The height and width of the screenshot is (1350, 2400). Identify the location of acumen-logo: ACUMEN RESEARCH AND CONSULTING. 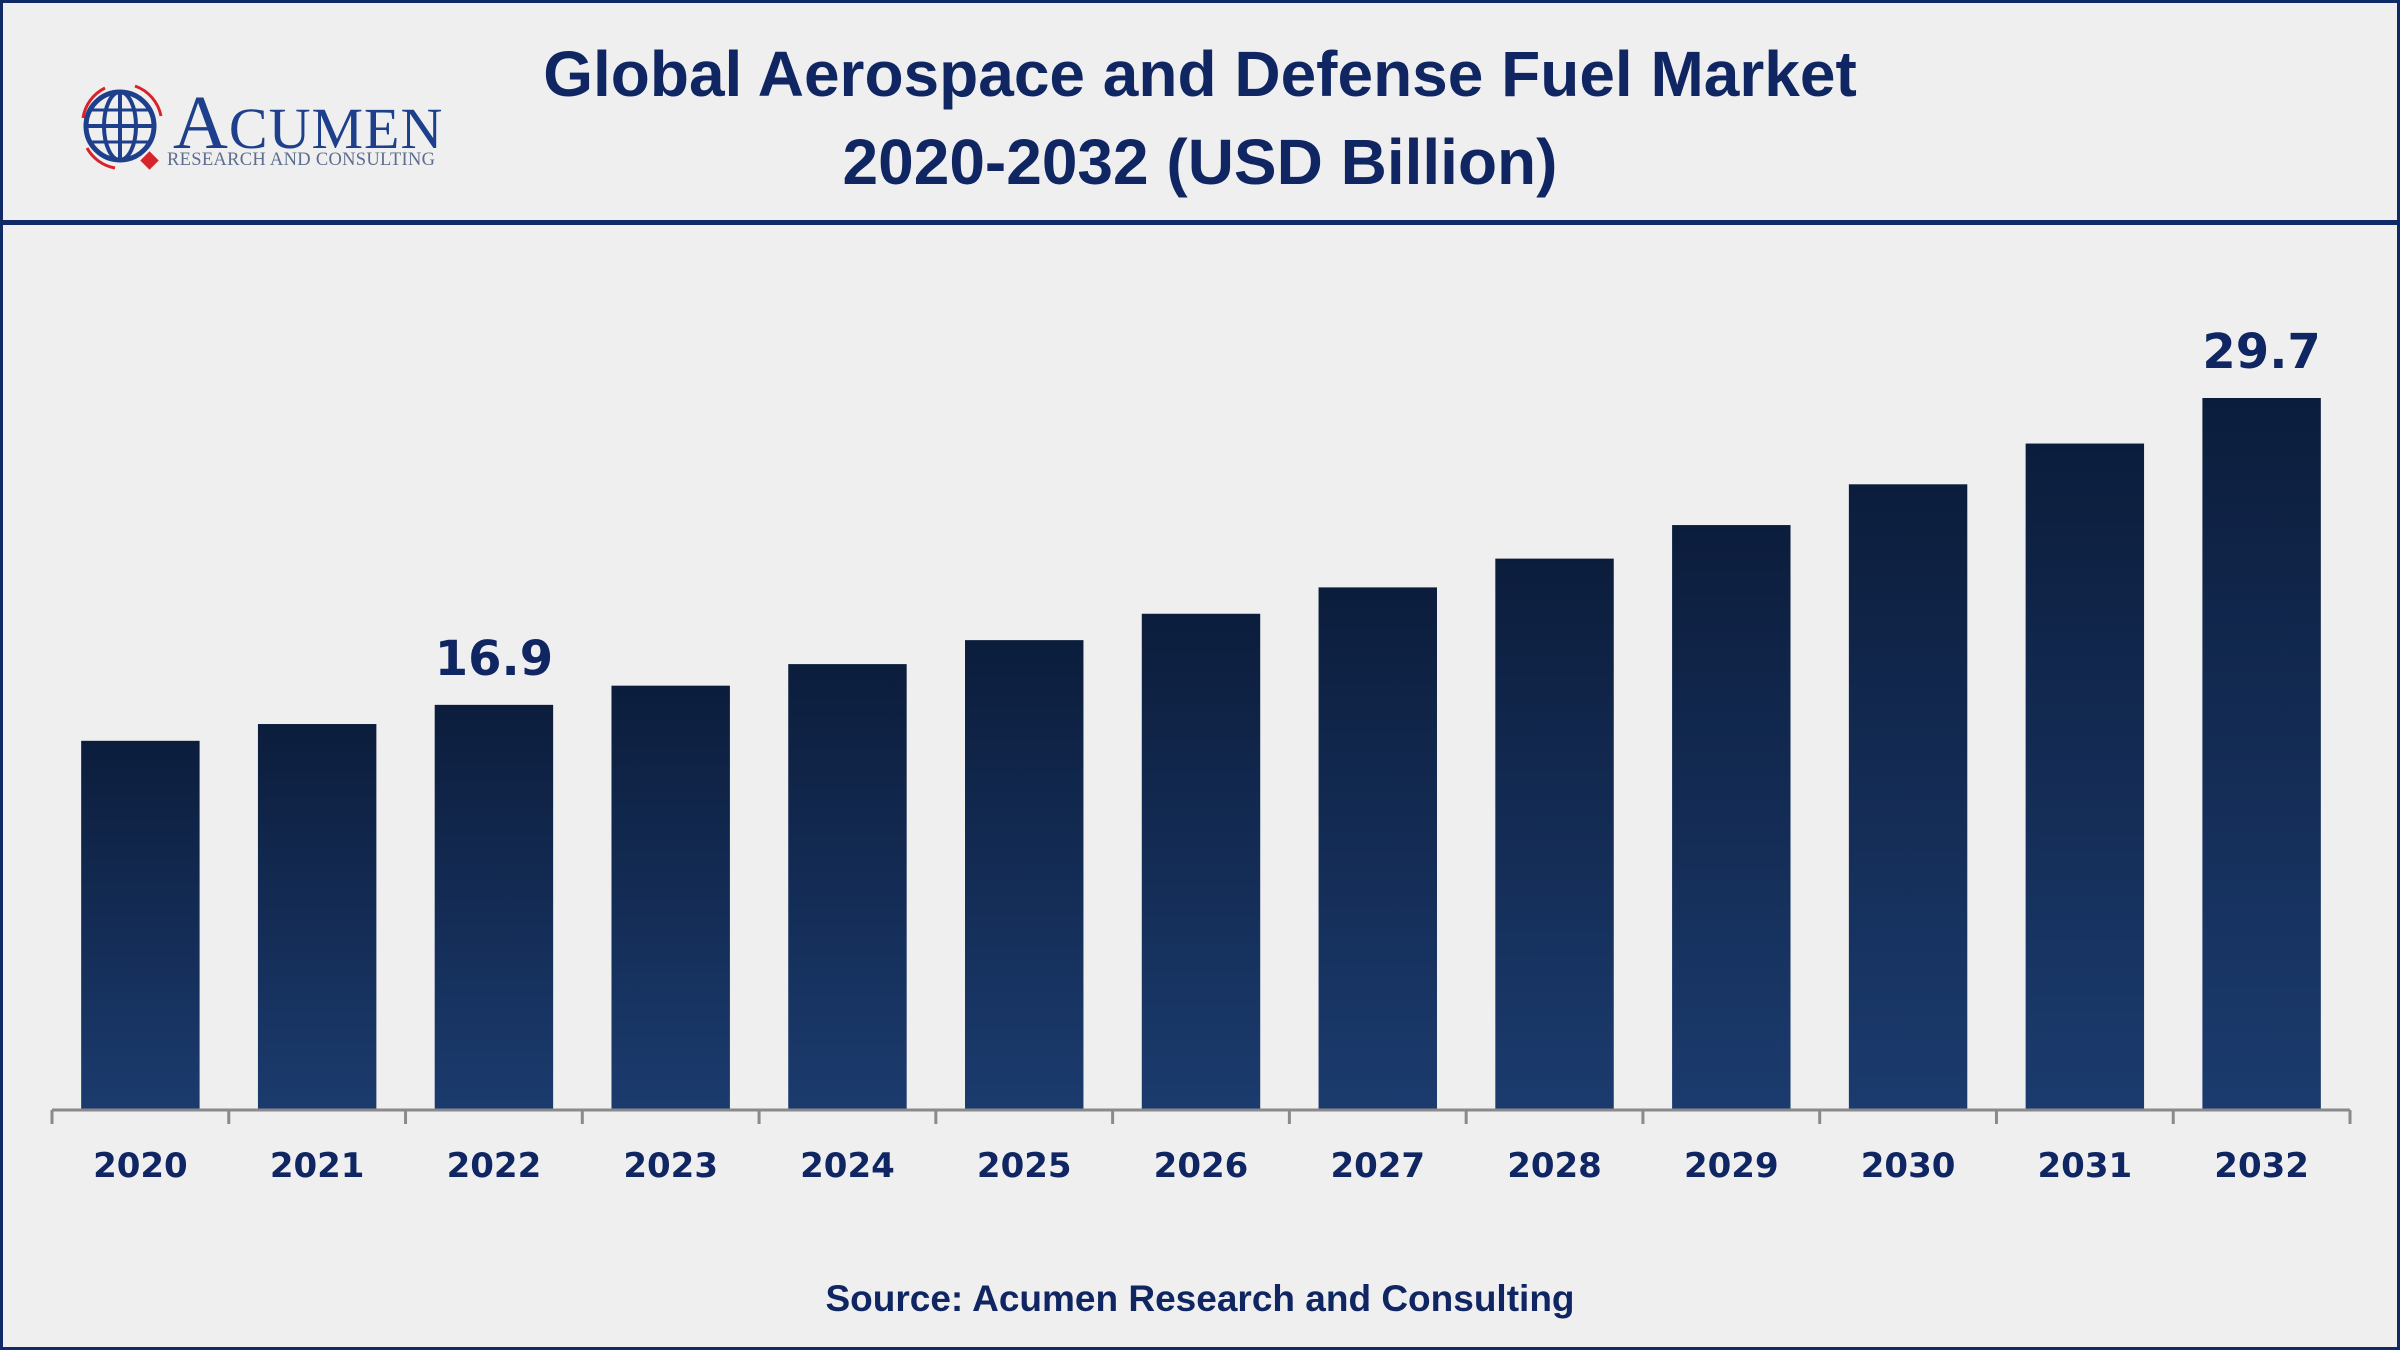
(265, 128).